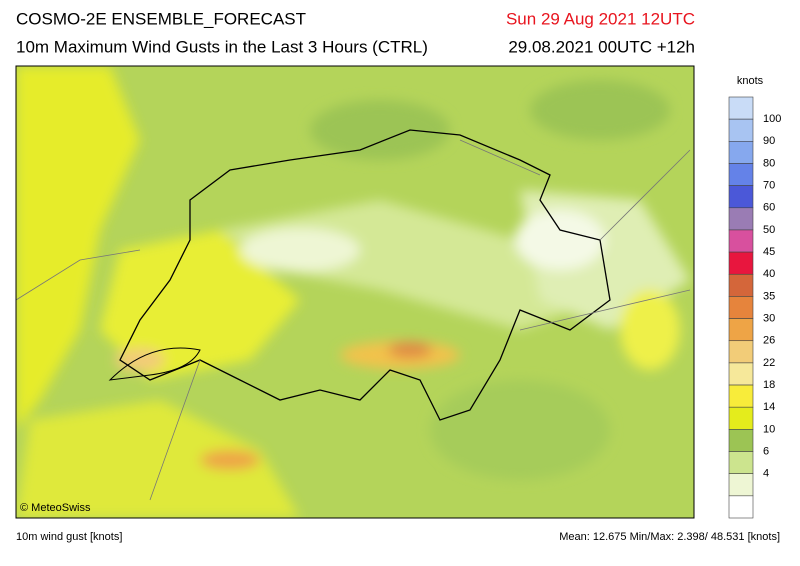 Image resolution: width=800 pixels, height=566 pixels. What do you see at coordinates (769, 186) in the screenshot?
I see `colorbar-label: 70` at bounding box center [769, 186].